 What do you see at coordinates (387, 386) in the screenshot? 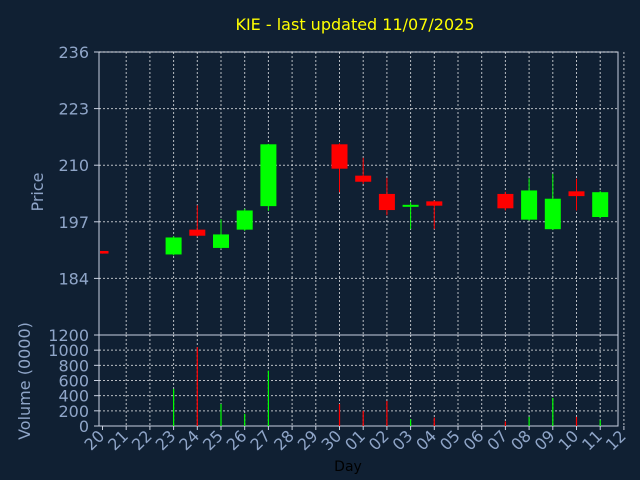
I see `volume-bars` at bounding box center [387, 386].